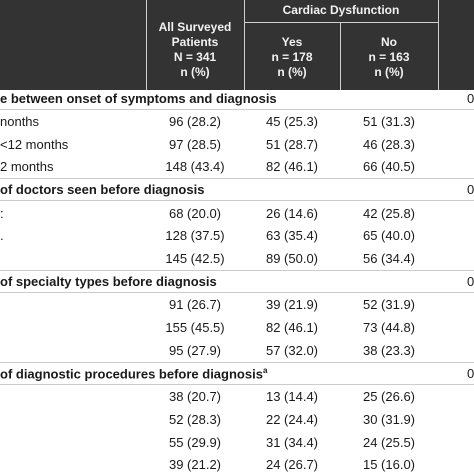  I want to click on section-title-doctors-seen: of doctors seen before diagnosis, so click(102, 189).